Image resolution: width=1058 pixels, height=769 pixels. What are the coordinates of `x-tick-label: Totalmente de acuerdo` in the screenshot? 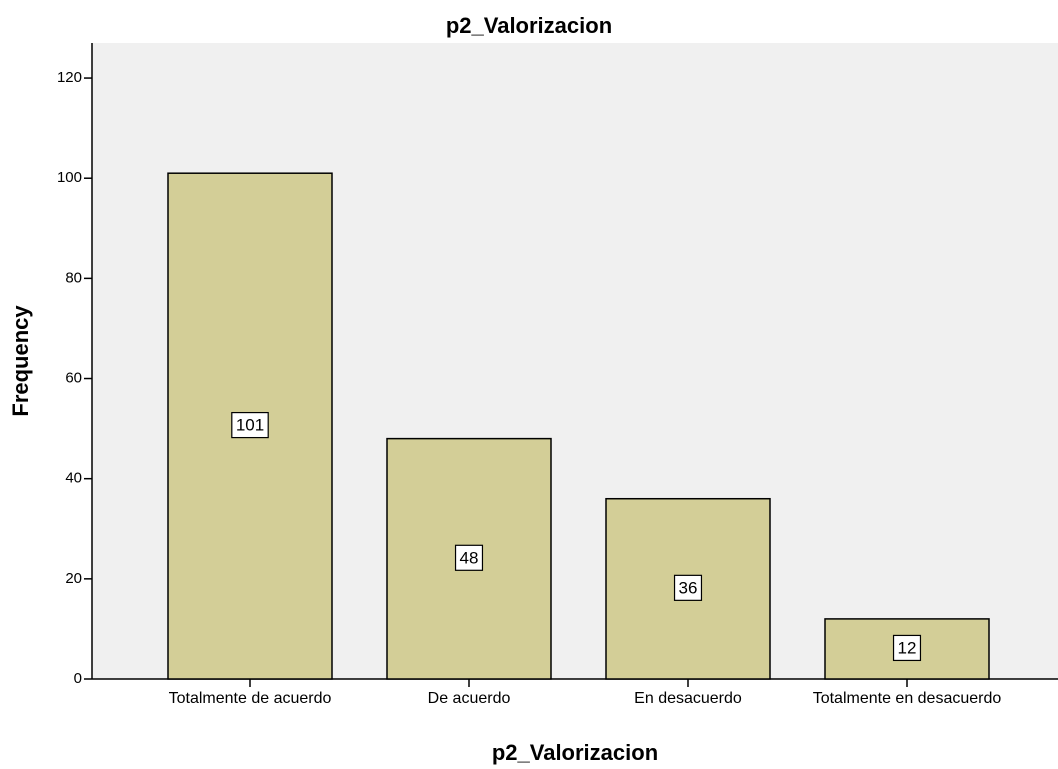 It's located at (250, 698).